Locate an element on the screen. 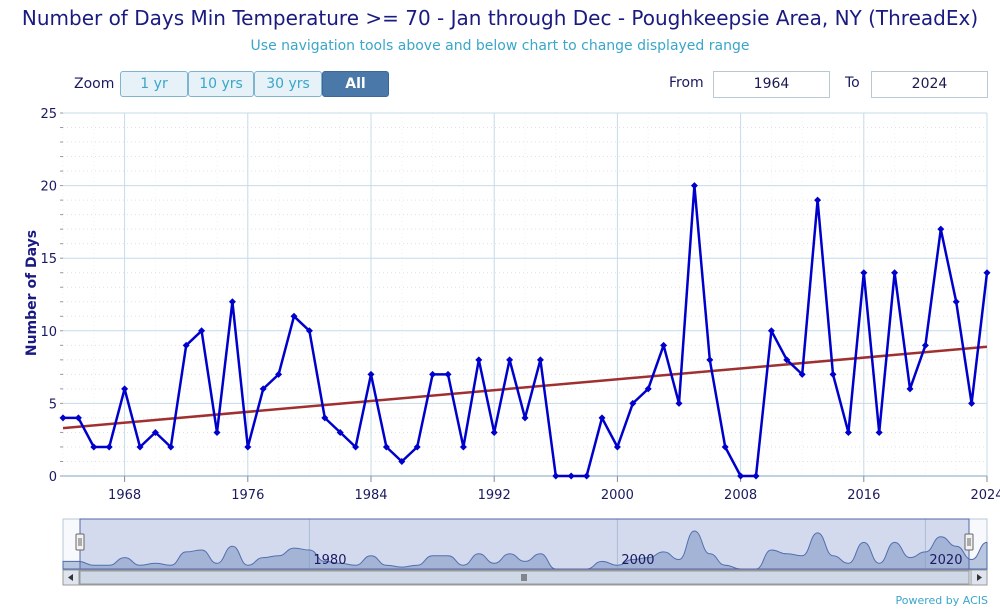 The width and height of the screenshot is (1000, 611). navigator: 1980 2000 2020 is located at coordinates (525, 552).